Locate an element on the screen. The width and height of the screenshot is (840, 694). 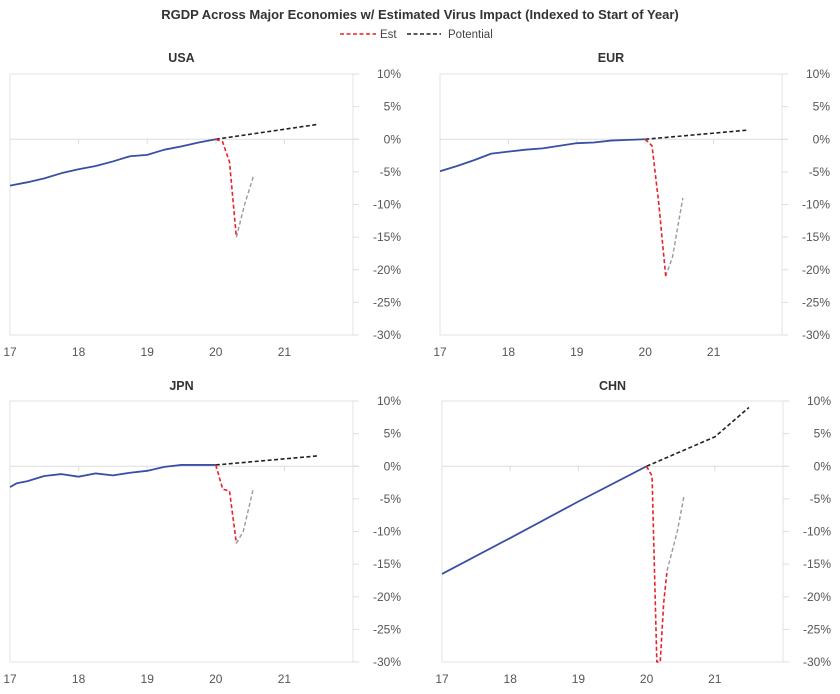
panel-title: USA is located at coordinates (181, 58).